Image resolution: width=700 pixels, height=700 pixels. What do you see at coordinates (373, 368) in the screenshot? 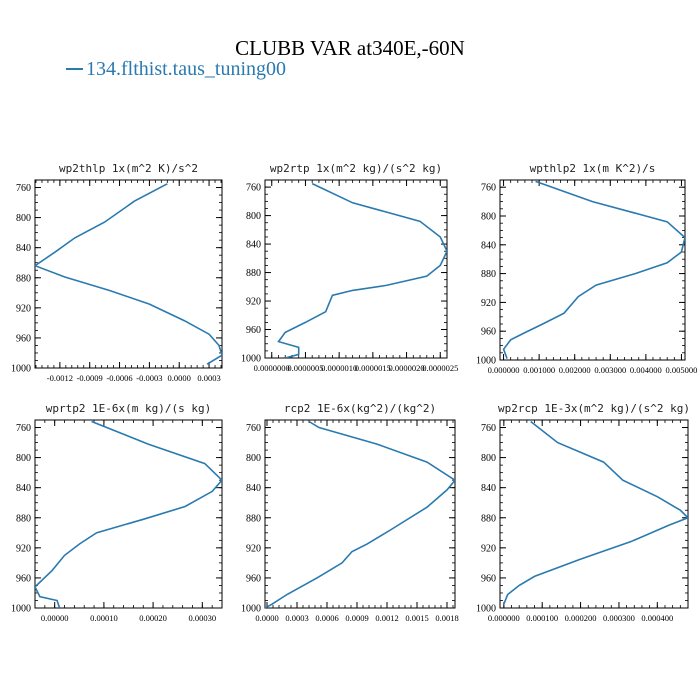
I see `x-tick-label: 0.0000015` at bounding box center [373, 368].